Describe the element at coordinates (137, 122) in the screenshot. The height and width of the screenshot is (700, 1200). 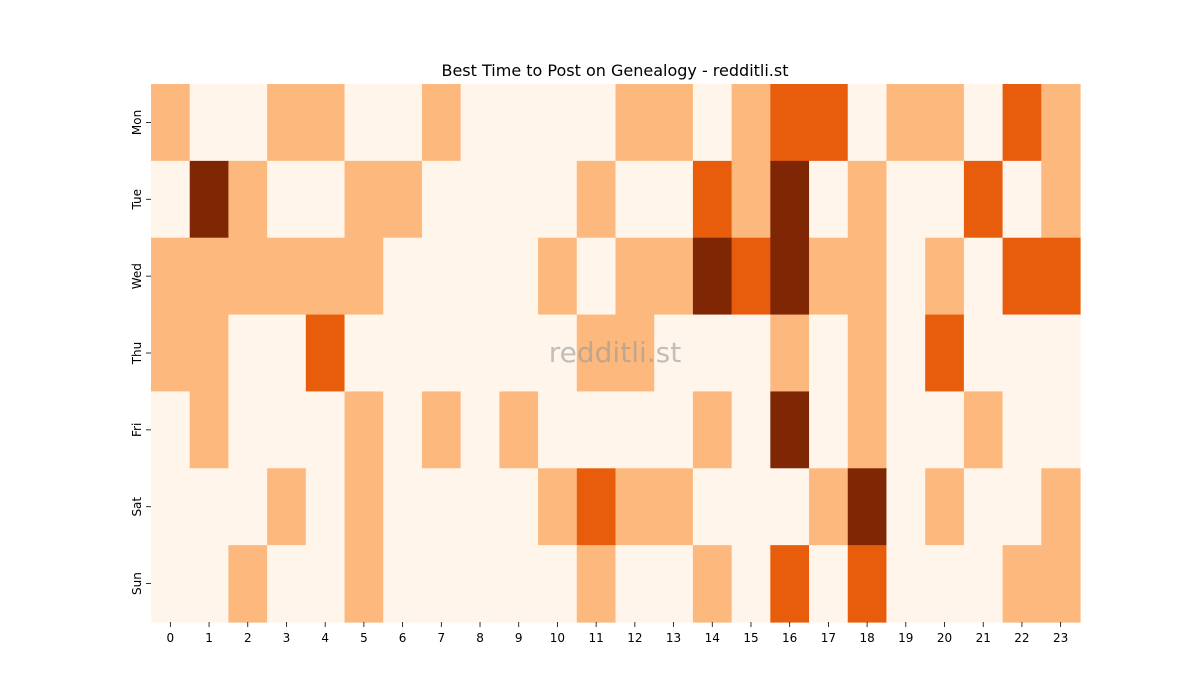
I see `y-tick-label: Mon` at that location.